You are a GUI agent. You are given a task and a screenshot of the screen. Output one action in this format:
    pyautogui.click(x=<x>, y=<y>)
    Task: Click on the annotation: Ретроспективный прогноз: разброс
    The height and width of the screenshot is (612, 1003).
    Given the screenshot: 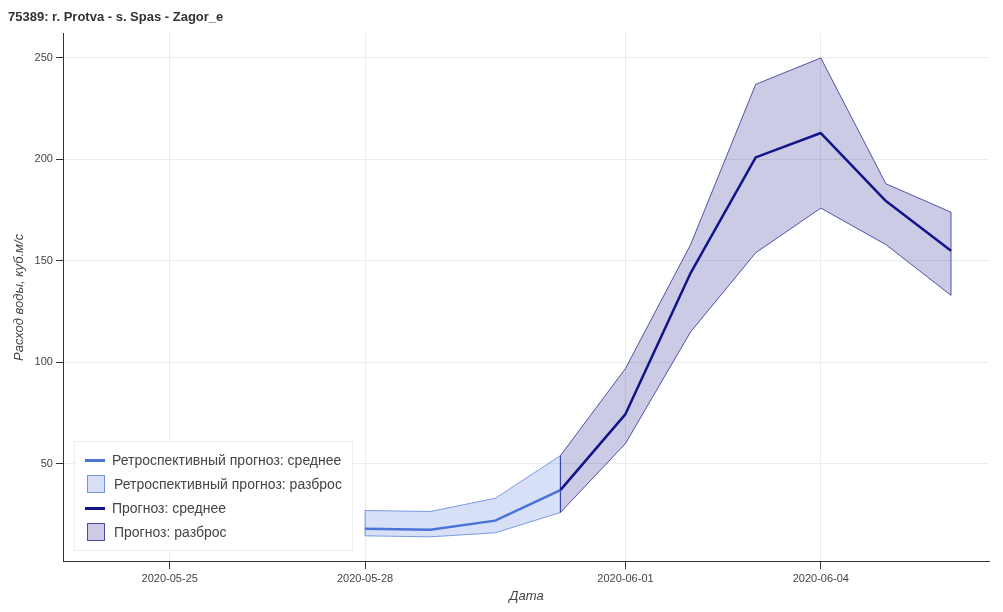 What is the action you would take?
    pyautogui.click(x=227, y=484)
    